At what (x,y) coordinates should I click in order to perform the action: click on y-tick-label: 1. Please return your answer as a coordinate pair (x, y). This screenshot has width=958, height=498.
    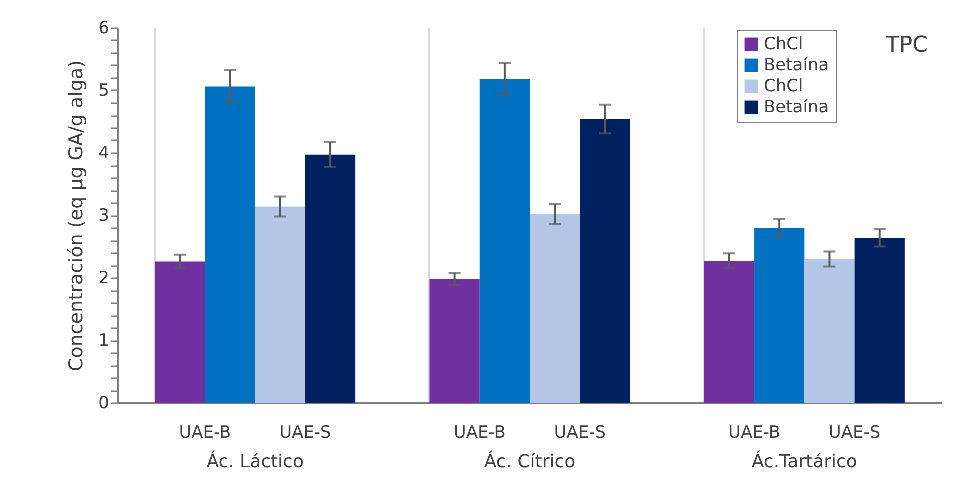
    Looking at the image, I should click on (104, 341).